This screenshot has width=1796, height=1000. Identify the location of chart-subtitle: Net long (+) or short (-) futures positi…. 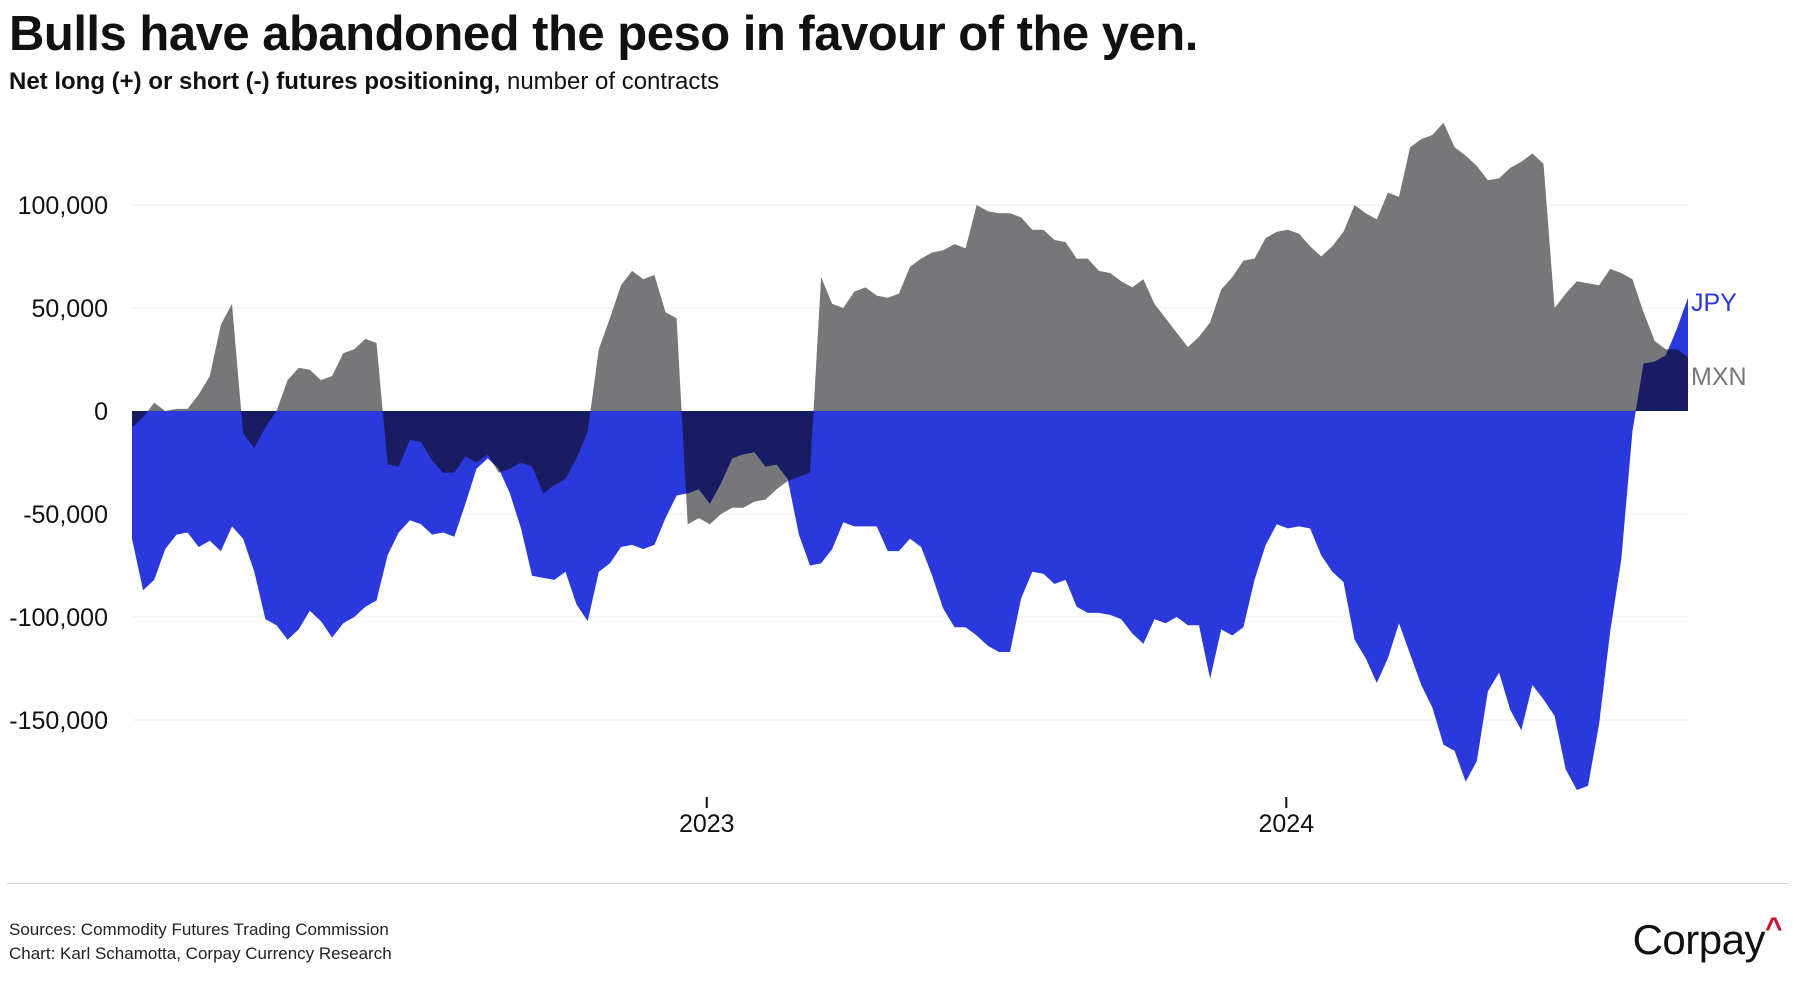
(364, 82).